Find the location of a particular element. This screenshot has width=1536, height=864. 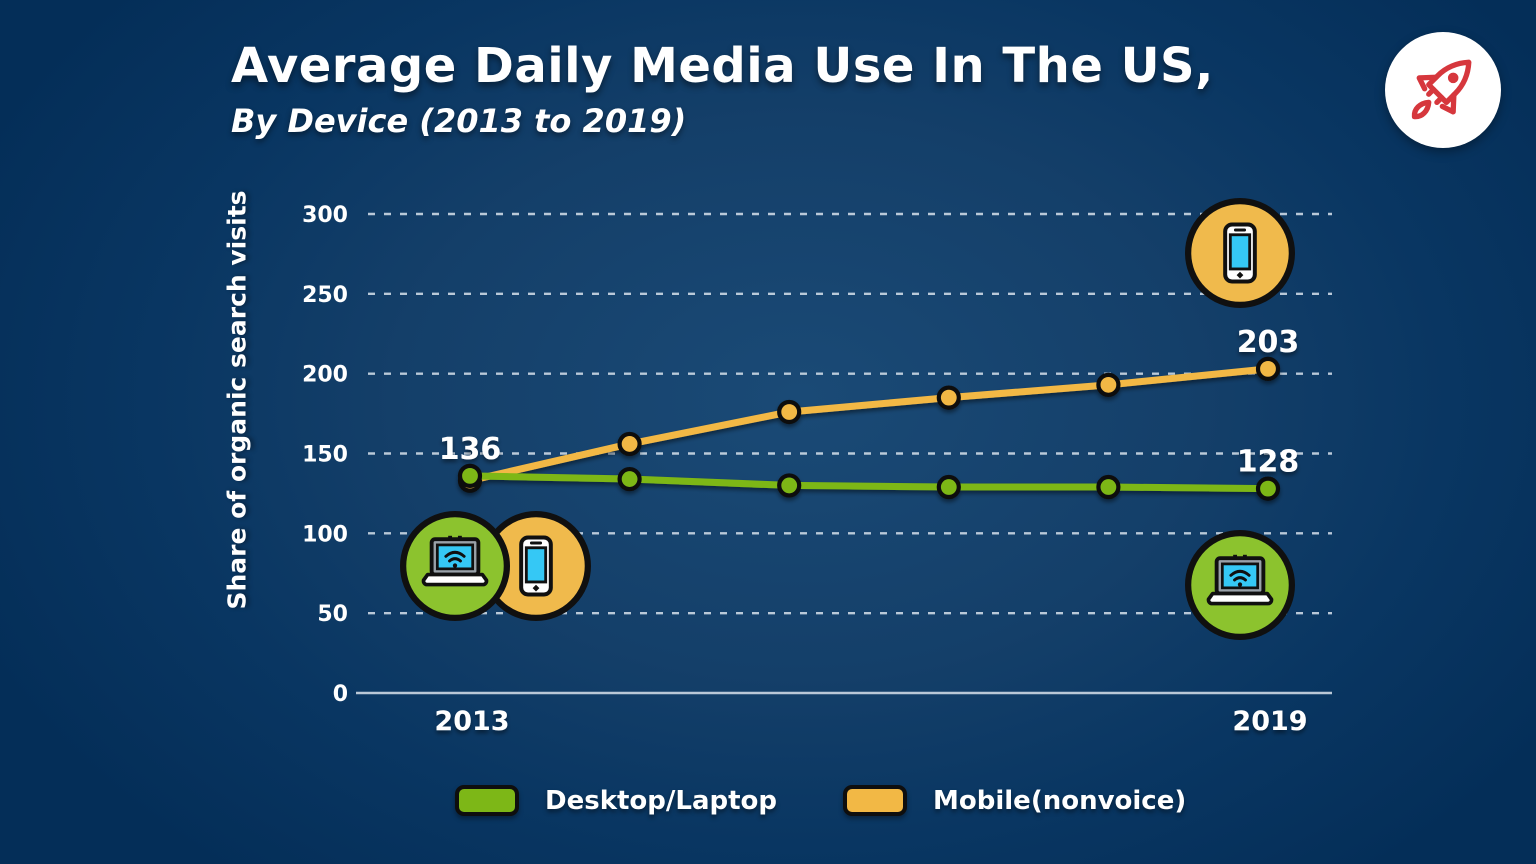

legend-label: Mobile(nonvoice) is located at coordinates (1060, 800).